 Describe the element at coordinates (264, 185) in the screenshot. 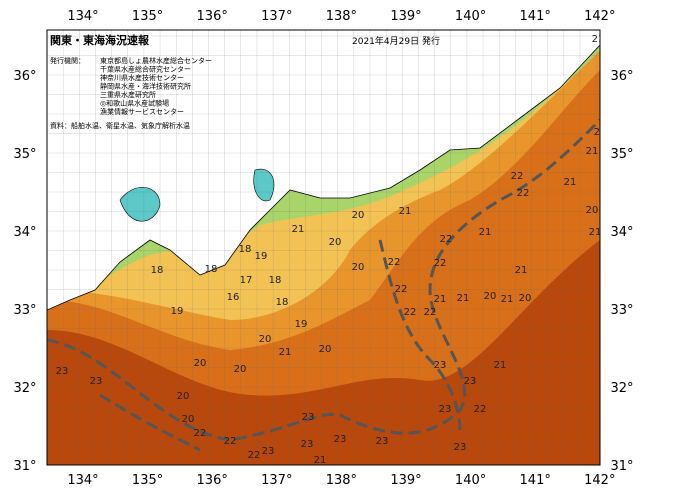

I see `bay` at that location.